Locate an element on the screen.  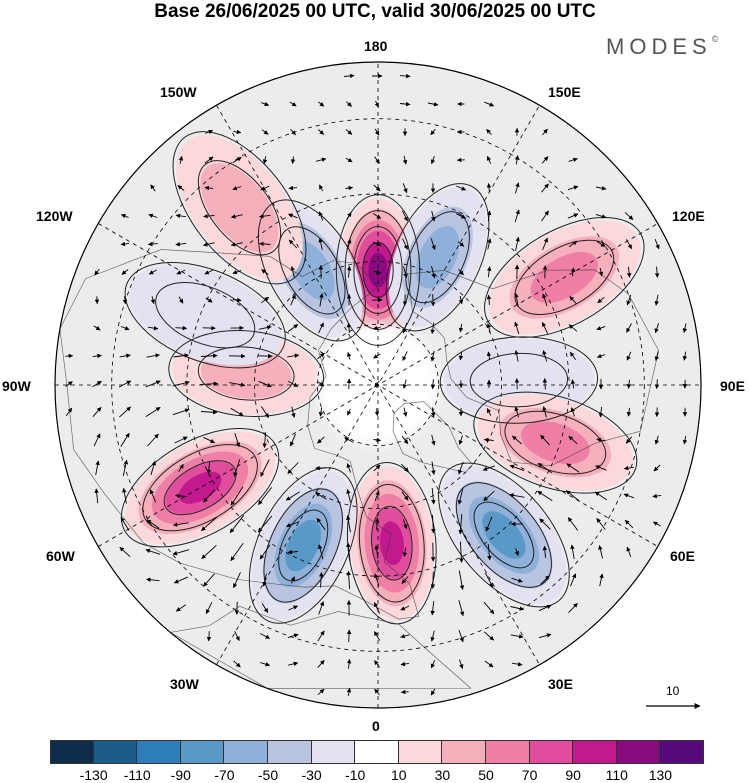
colorbar-tick-label: -30 is located at coordinates (311, 775).